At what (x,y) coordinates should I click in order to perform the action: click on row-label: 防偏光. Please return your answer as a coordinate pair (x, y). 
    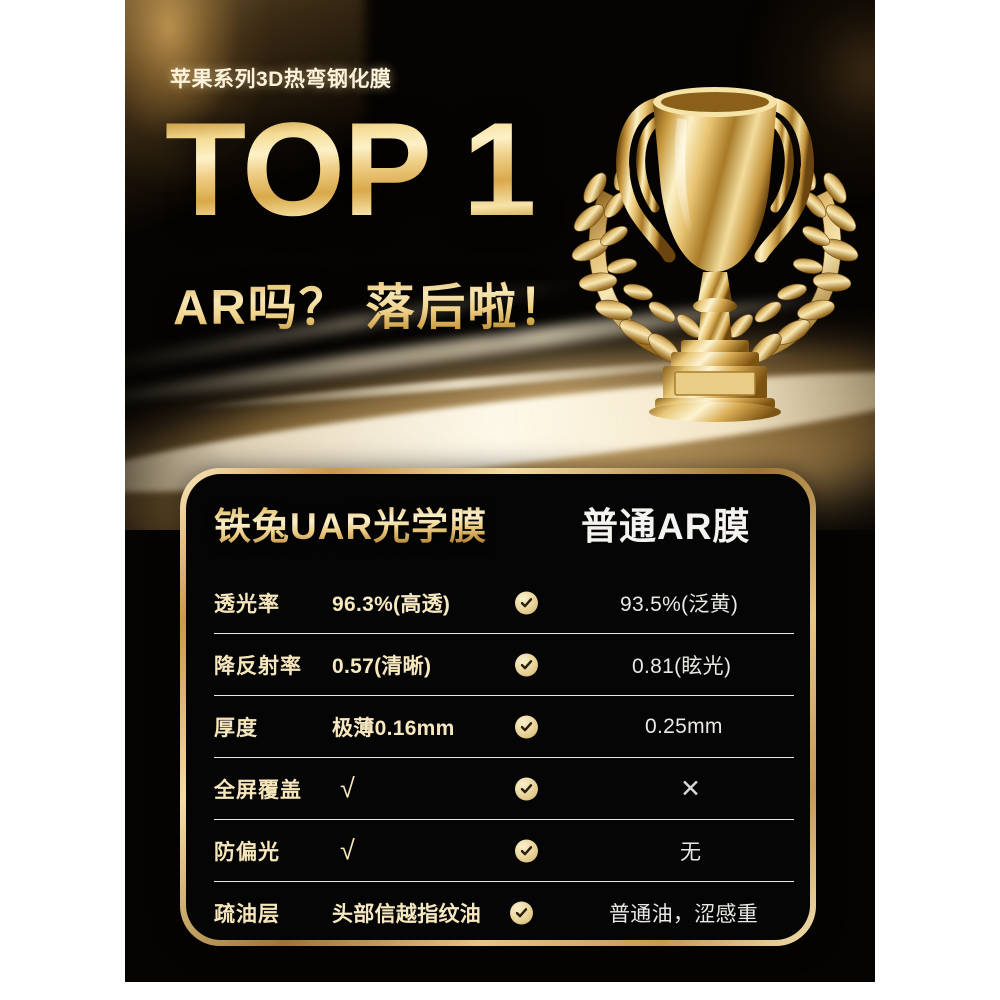
    Looking at the image, I should click on (247, 852).